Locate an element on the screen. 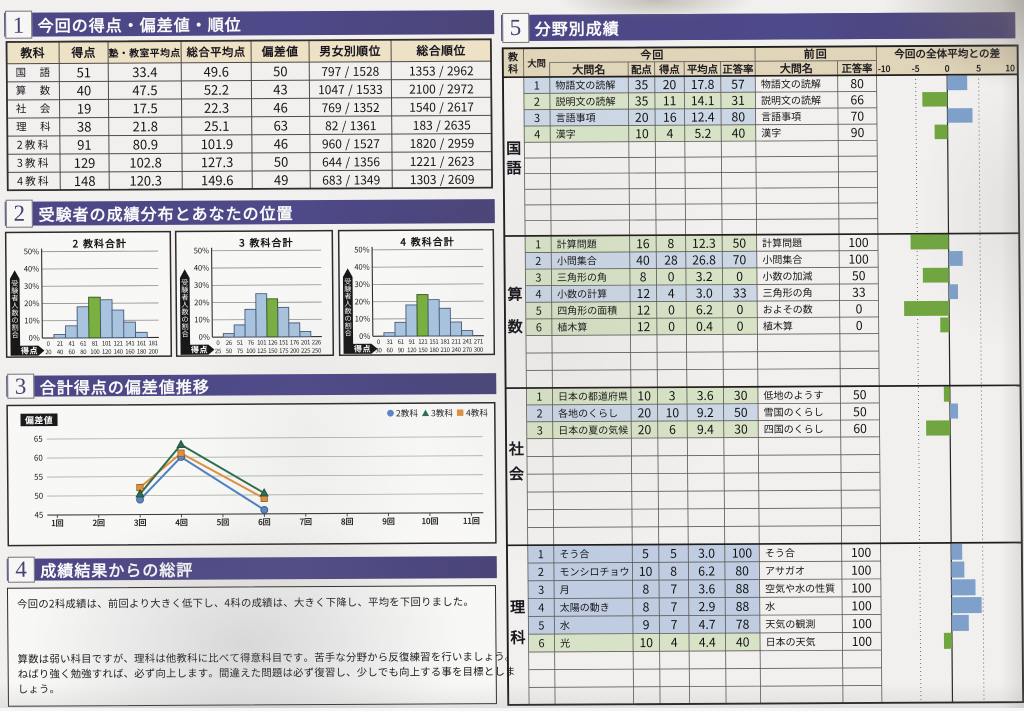 This screenshot has height=711, width=1024. svg-text: 四角形の面積 is located at coordinates (587, 309).